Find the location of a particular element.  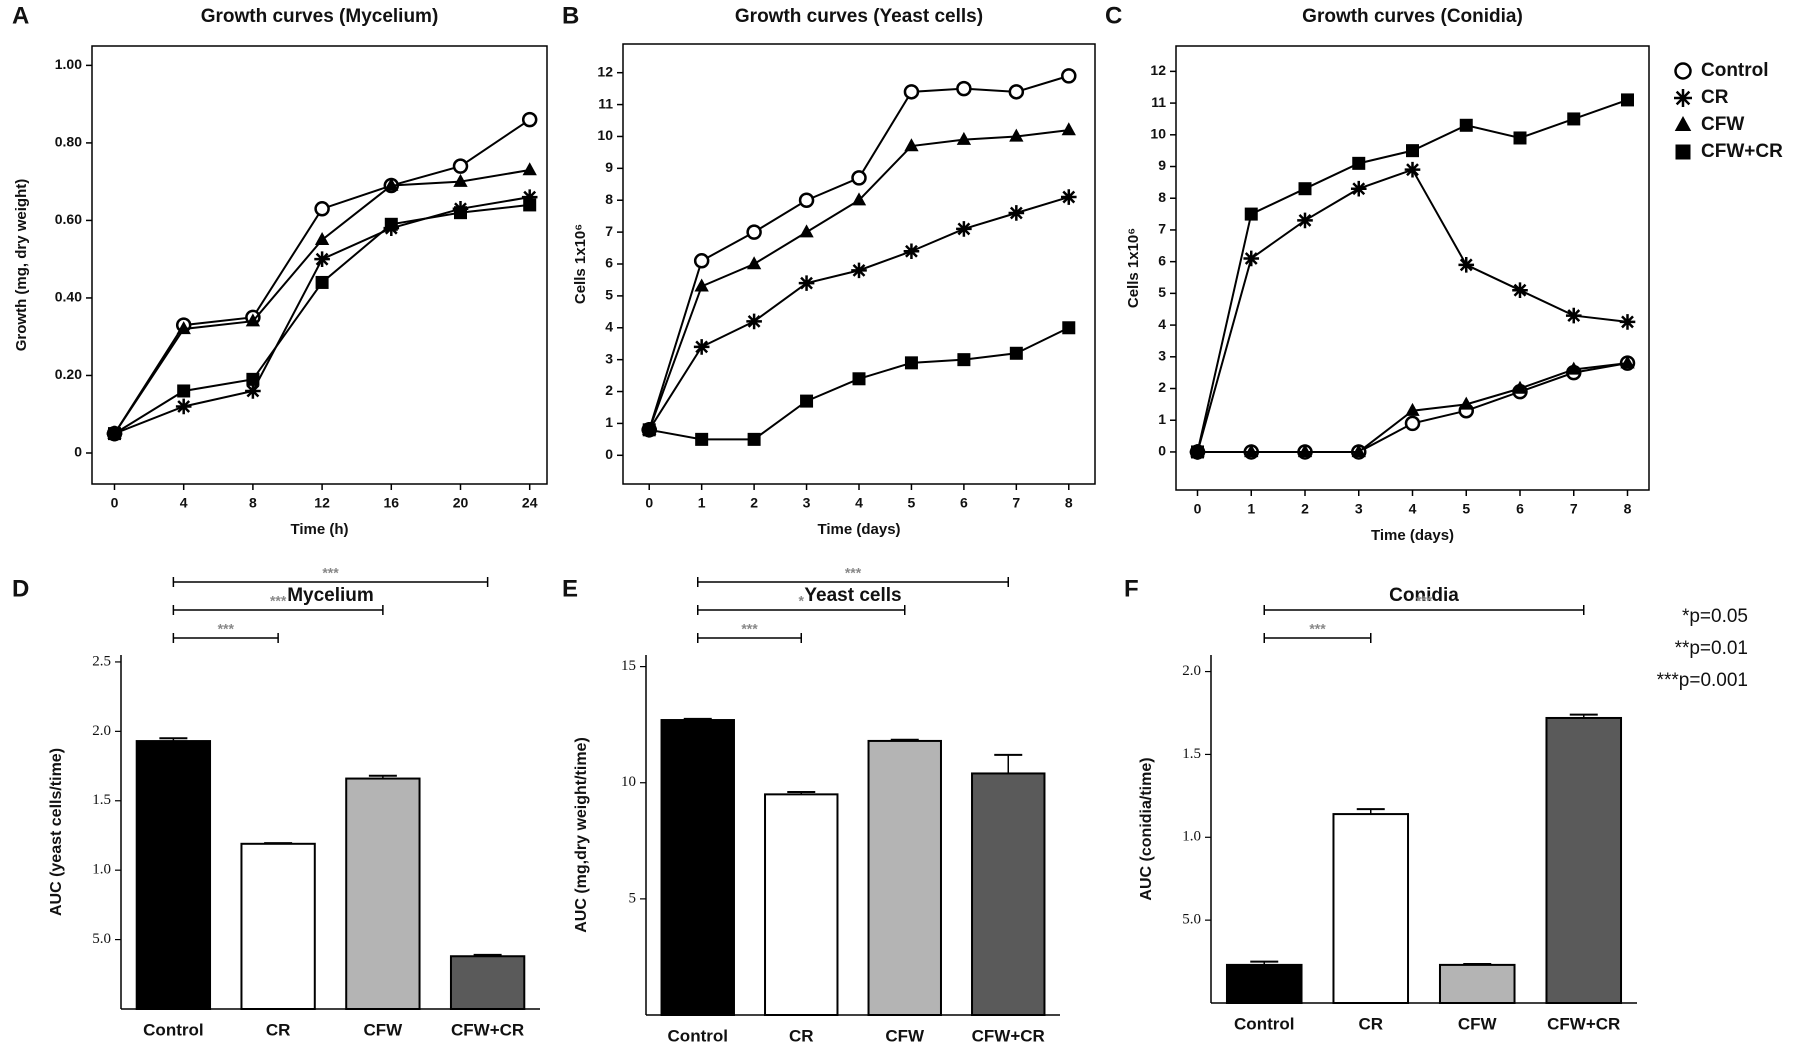

panel-label: F is located at coordinates (1131, 588).